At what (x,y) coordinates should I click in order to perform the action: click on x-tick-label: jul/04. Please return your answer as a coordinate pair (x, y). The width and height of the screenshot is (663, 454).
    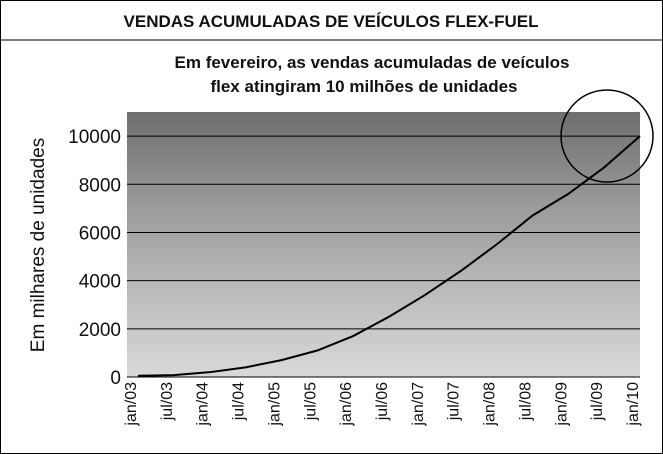
    Looking at the image, I should click on (239, 401).